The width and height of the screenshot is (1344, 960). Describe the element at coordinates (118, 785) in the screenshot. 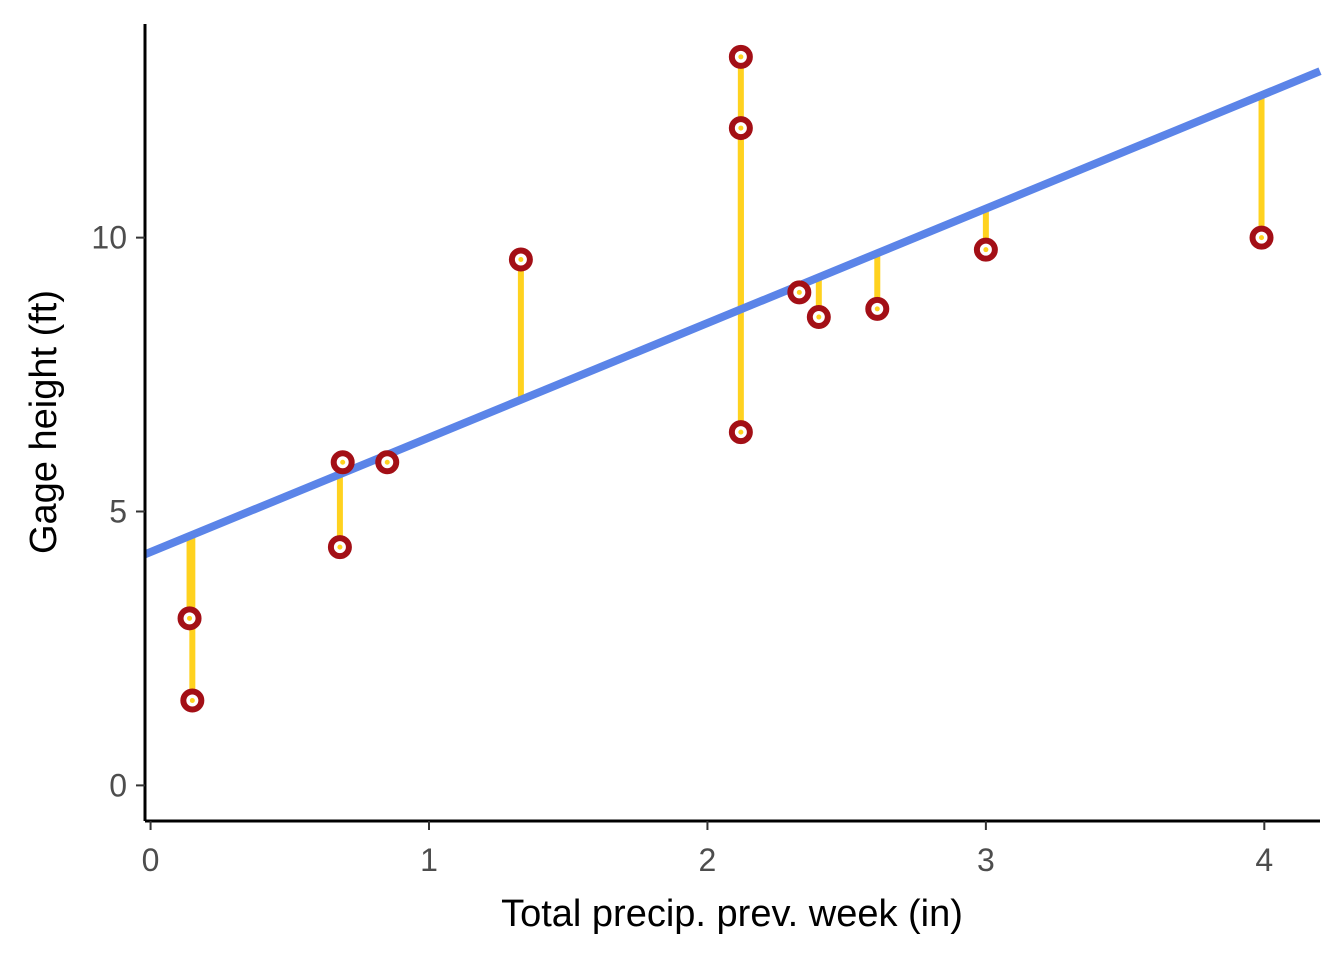

I see `y-tick-label: 0` at that location.